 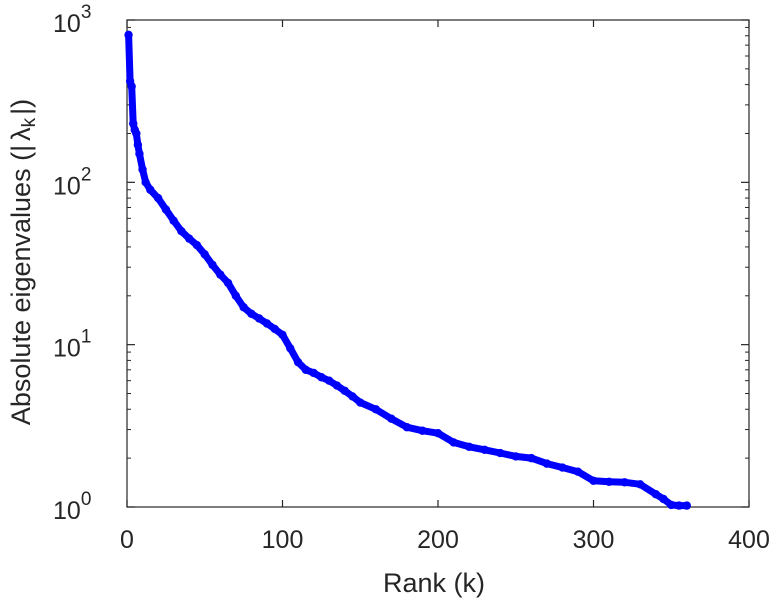 What do you see at coordinates (749, 540) in the screenshot?
I see `x-tick-label: 400` at bounding box center [749, 540].